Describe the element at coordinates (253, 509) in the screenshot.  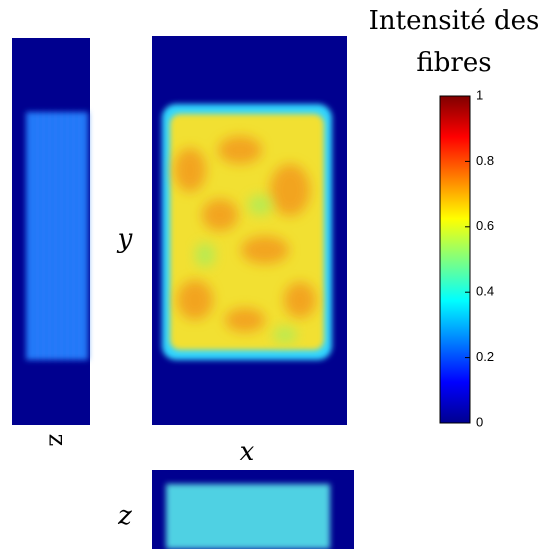
I see `top-view` at that location.